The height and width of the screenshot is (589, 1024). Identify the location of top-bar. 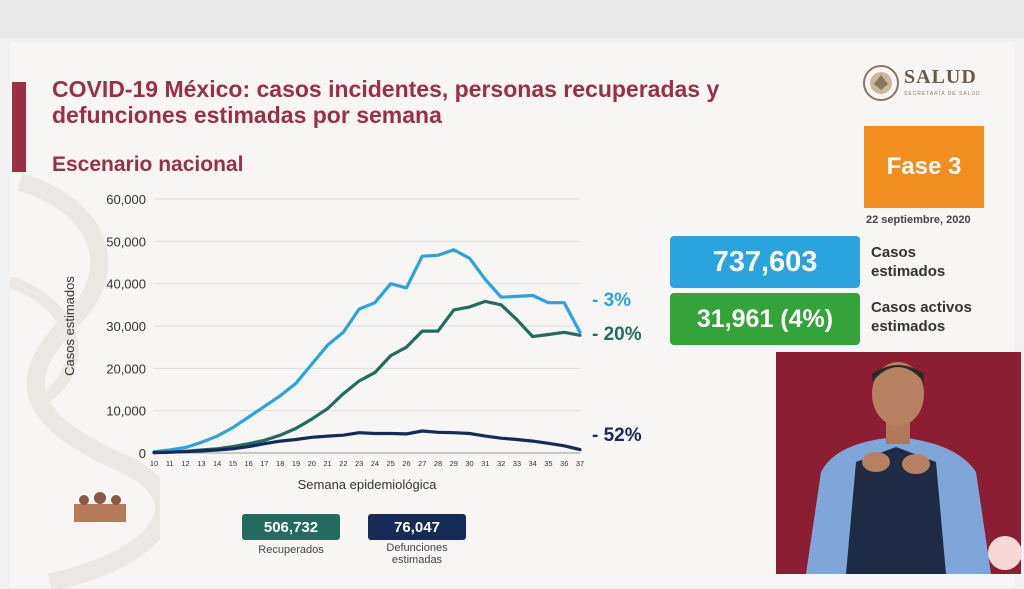
(512, 19).